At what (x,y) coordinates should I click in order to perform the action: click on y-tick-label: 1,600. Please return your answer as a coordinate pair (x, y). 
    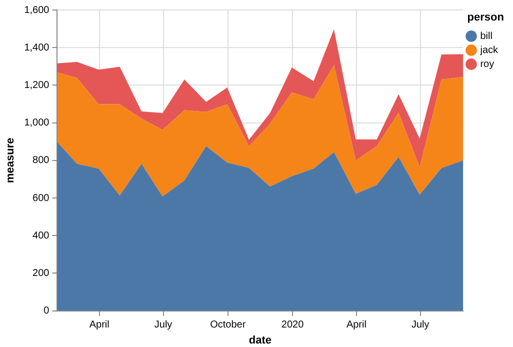
    Looking at the image, I should click on (37, 10).